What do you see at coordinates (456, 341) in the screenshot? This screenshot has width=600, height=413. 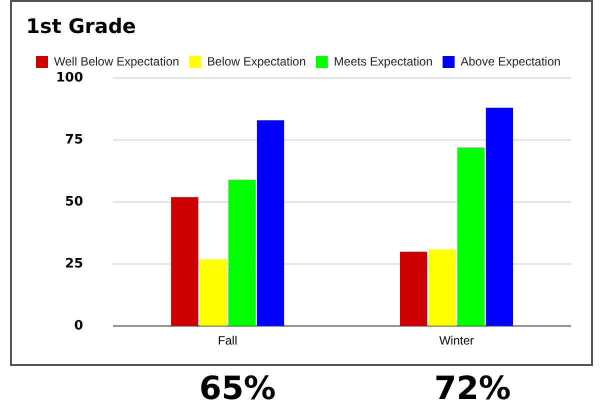 I see `x-tick-label: Winter` at bounding box center [456, 341].